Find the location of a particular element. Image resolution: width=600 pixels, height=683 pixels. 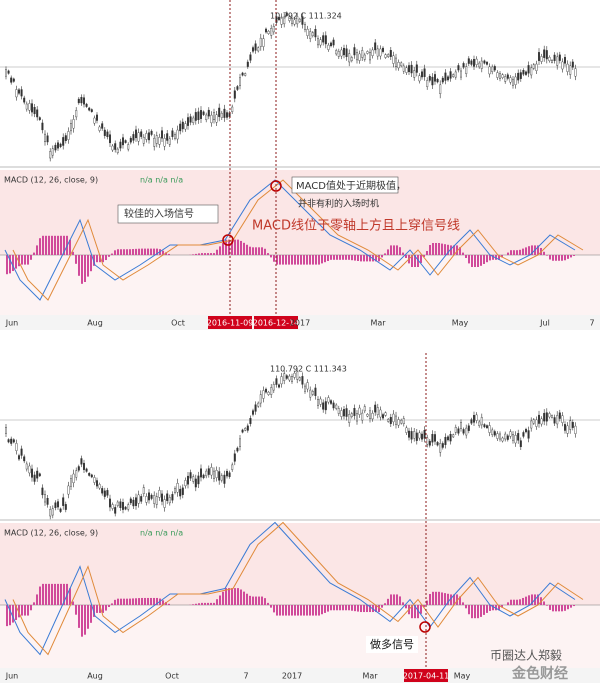

indicator-values: n/a n/a n/a is located at coordinates (161, 533).